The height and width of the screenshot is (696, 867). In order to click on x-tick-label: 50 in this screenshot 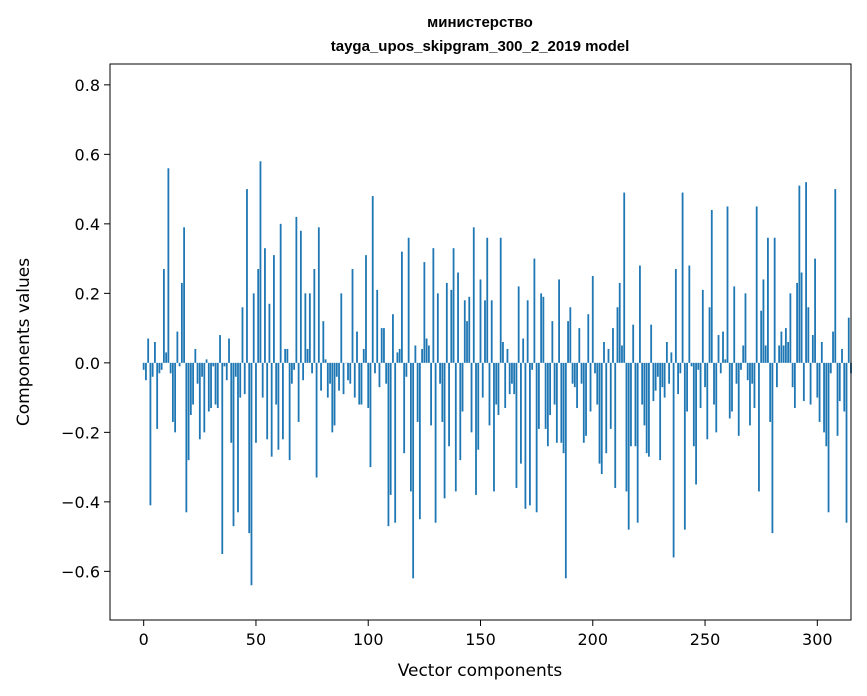, I will do `click(256, 639)`.